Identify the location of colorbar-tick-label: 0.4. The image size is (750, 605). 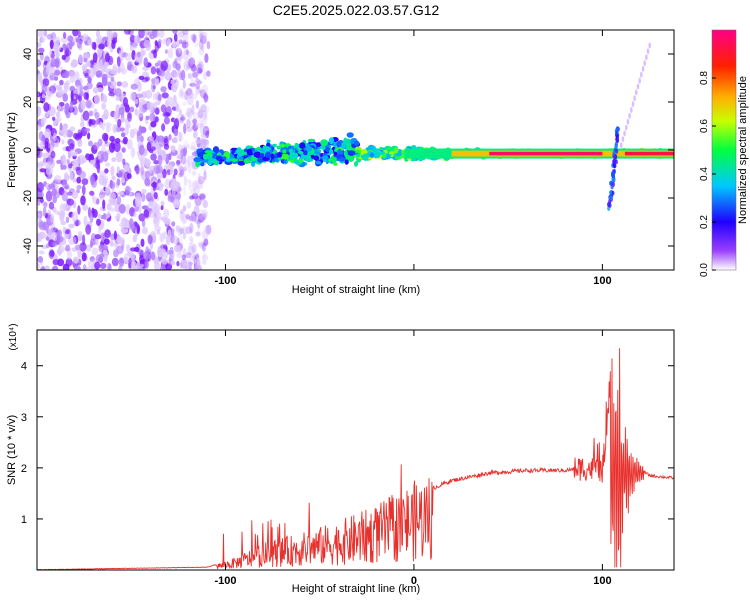
(704, 174).